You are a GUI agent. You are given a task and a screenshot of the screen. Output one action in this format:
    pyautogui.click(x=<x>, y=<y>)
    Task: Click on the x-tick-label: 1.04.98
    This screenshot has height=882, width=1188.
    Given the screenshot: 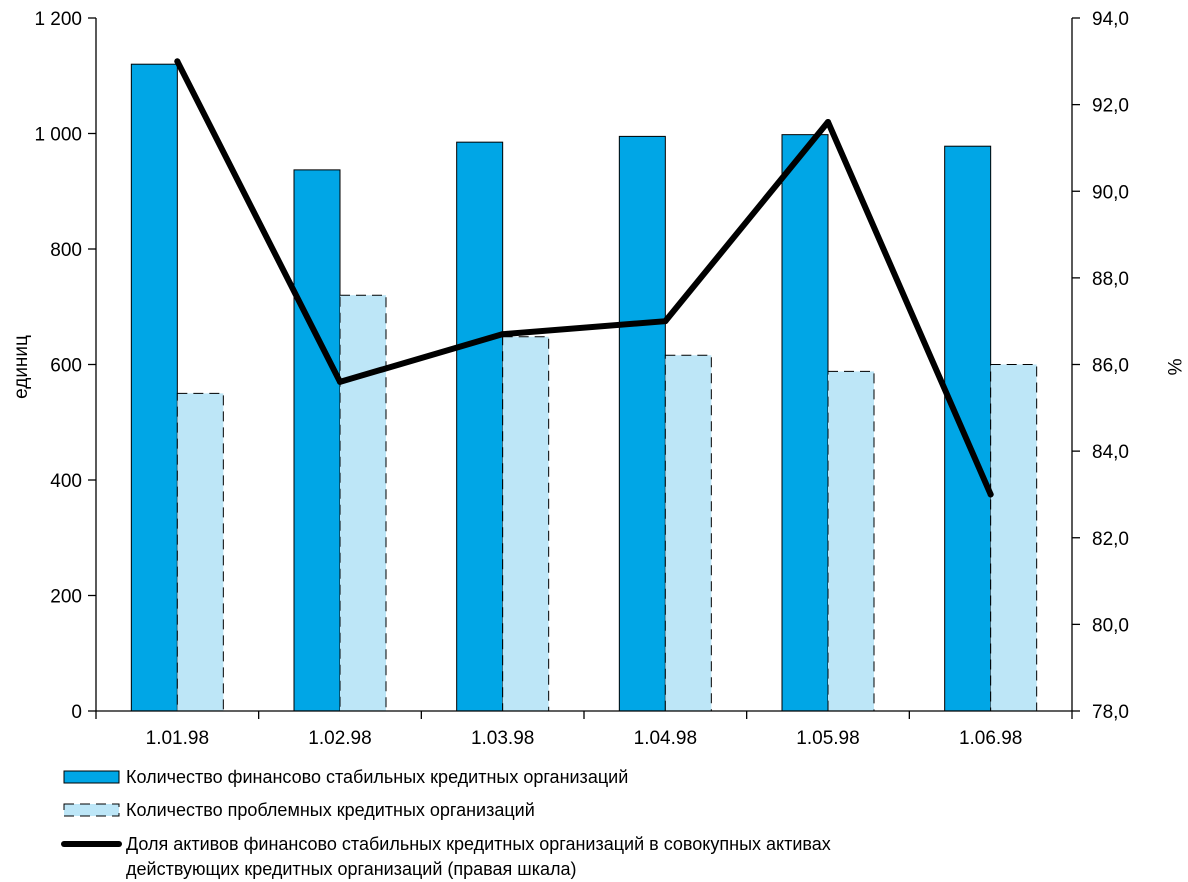 What is the action you would take?
    pyautogui.click(x=665, y=738)
    